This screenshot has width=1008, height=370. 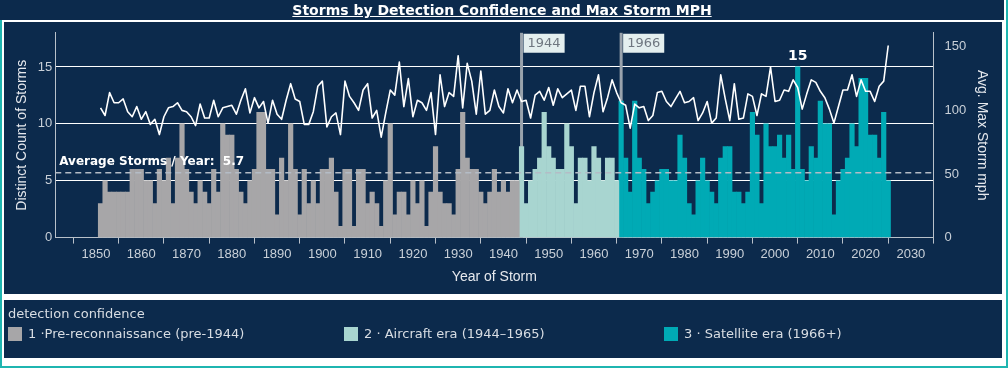 I want to click on y2-axis-title: Avg. Max Storm mph, so click(x=982, y=135).